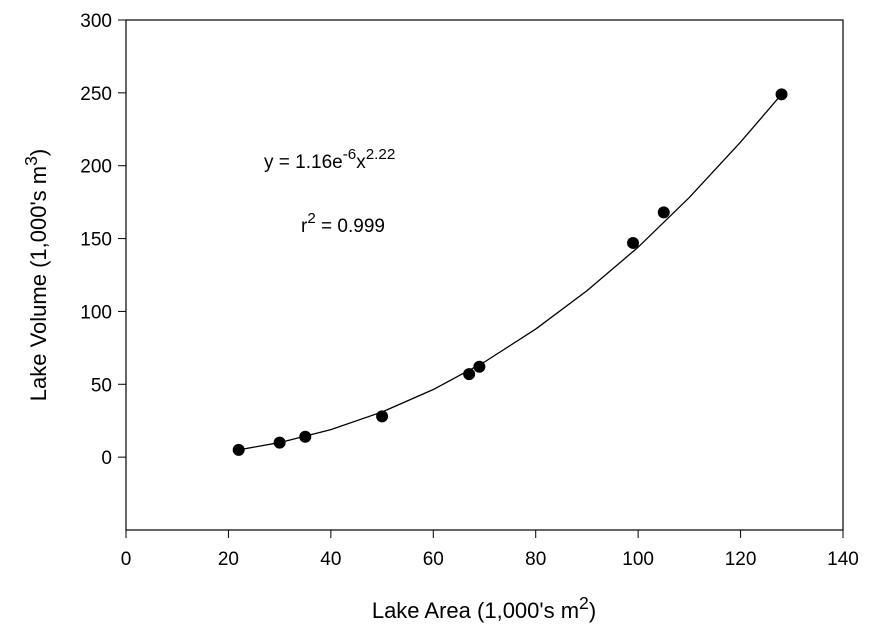 This screenshot has width=869, height=635. What do you see at coordinates (638, 559) in the screenshot?
I see `x-tick-label: 100` at bounding box center [638, 559].